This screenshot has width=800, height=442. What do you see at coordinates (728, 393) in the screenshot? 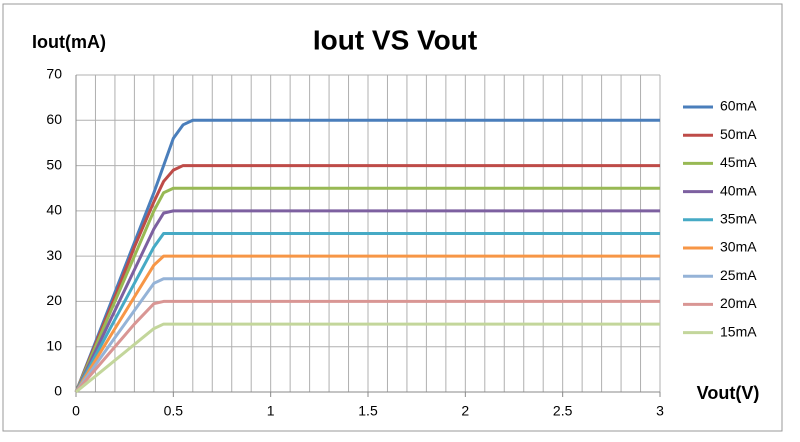
I see `x-axis-label: Vout(V)` at bounding box center [728, 393].